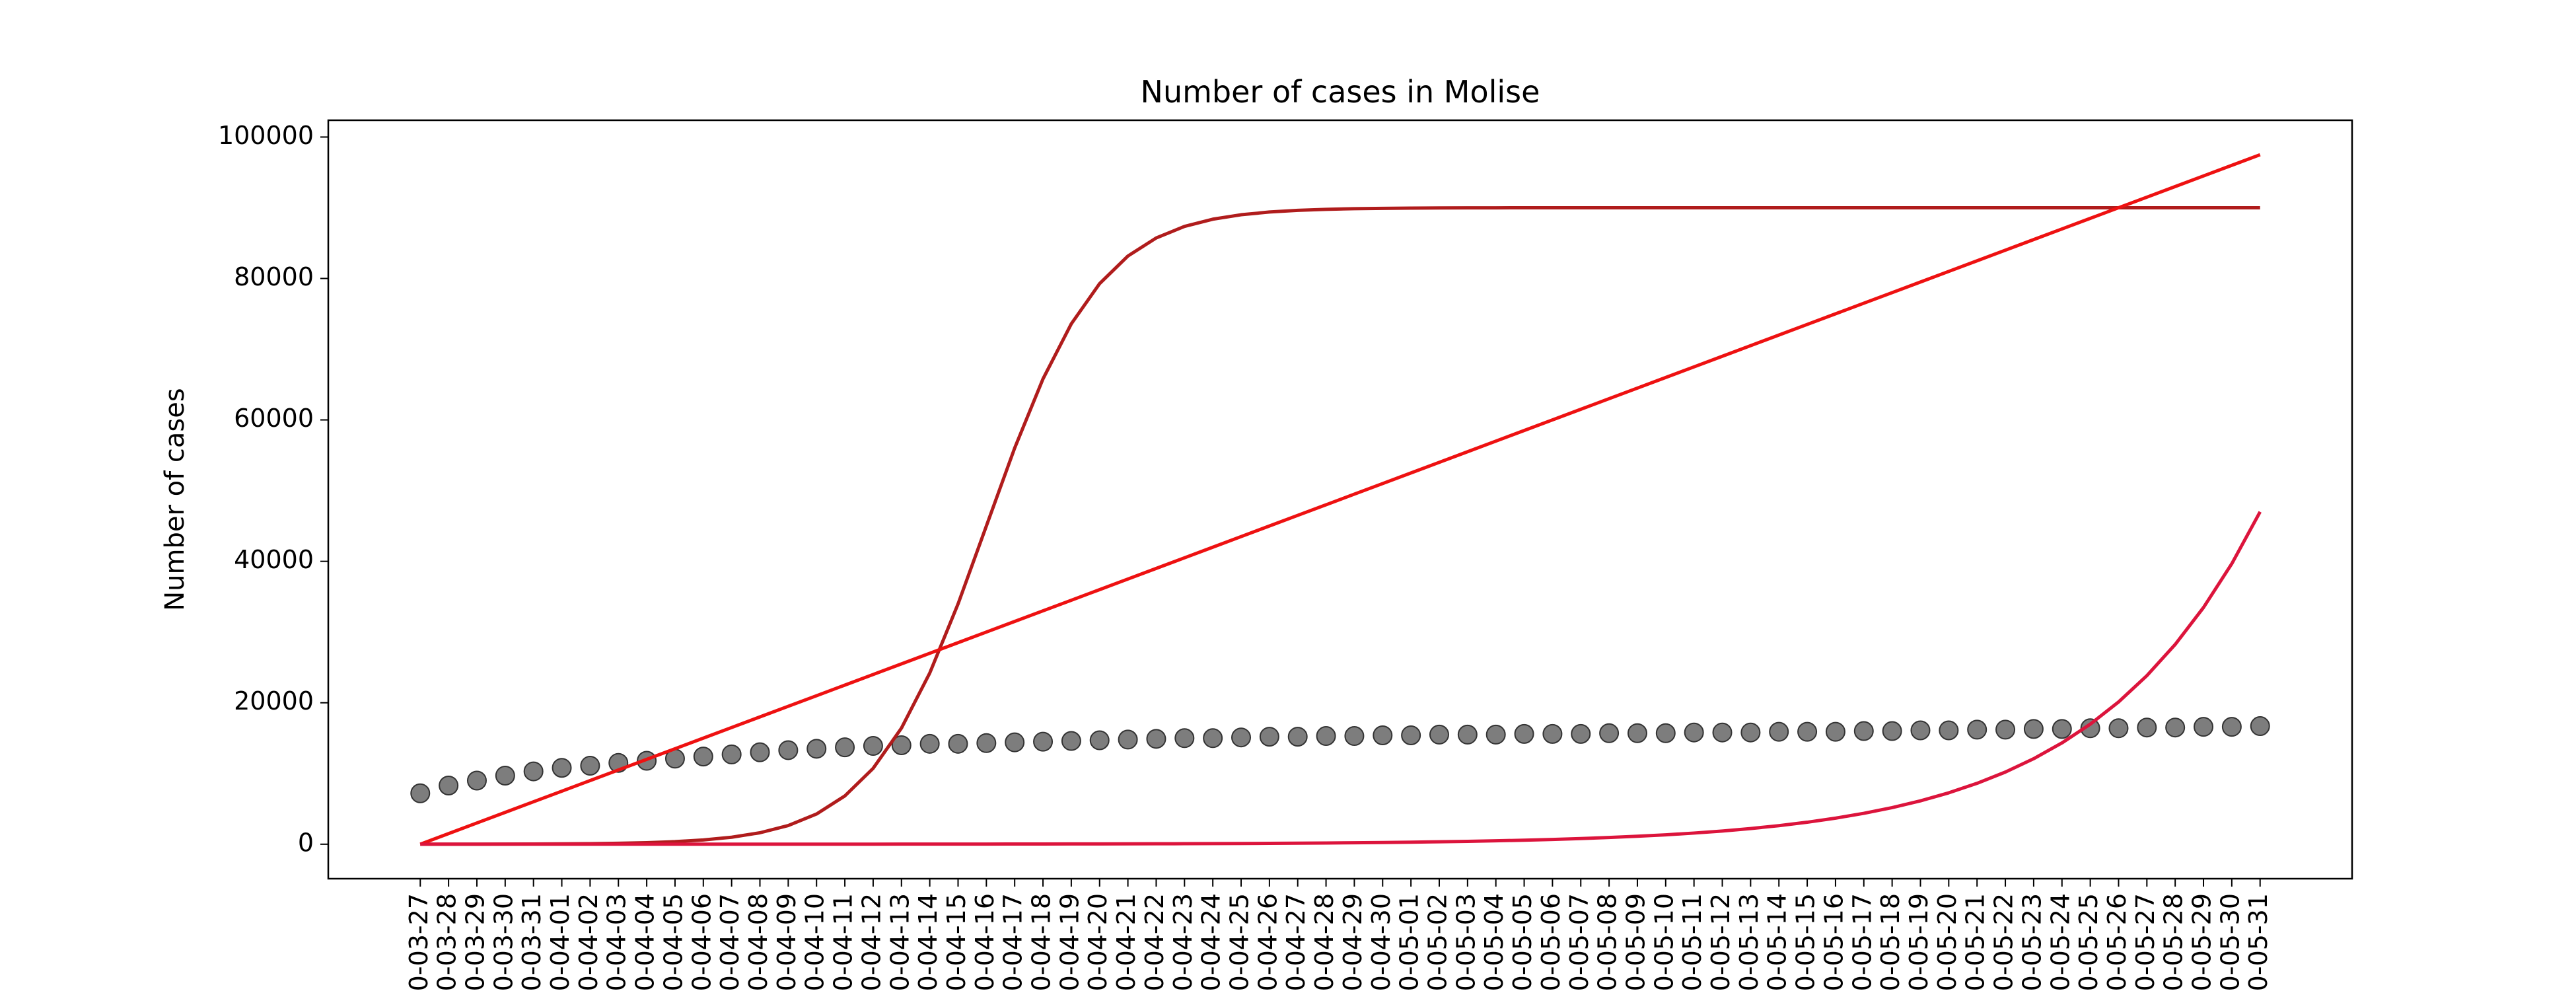 This screenshot has width=2576, height=991. Describe the element at coordinates (448, 942) in the screenshot. I see `x-tick-label: 2020-03-28` at that location.